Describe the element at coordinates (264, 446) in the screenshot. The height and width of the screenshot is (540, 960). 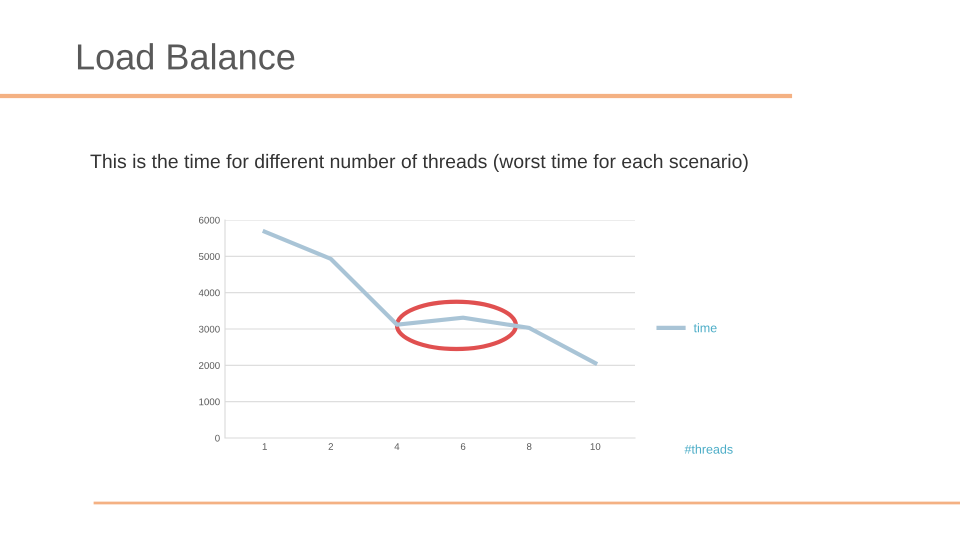
I see `x-tick-label: 1` at that location.